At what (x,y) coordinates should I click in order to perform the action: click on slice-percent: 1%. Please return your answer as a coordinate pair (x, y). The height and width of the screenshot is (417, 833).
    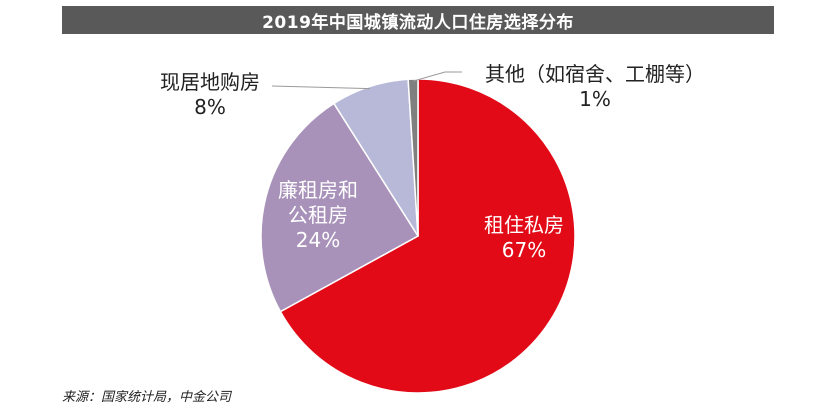
    Looking at the image, I should click on (595, 99).